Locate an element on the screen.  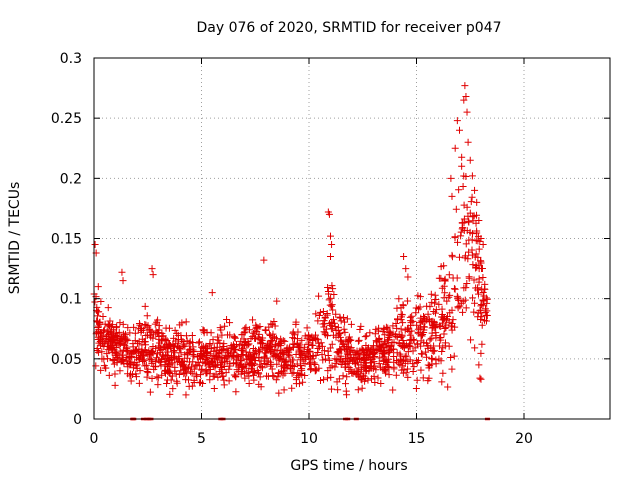
y-tick-label: 0.2 is located at coordinates (71, 179).